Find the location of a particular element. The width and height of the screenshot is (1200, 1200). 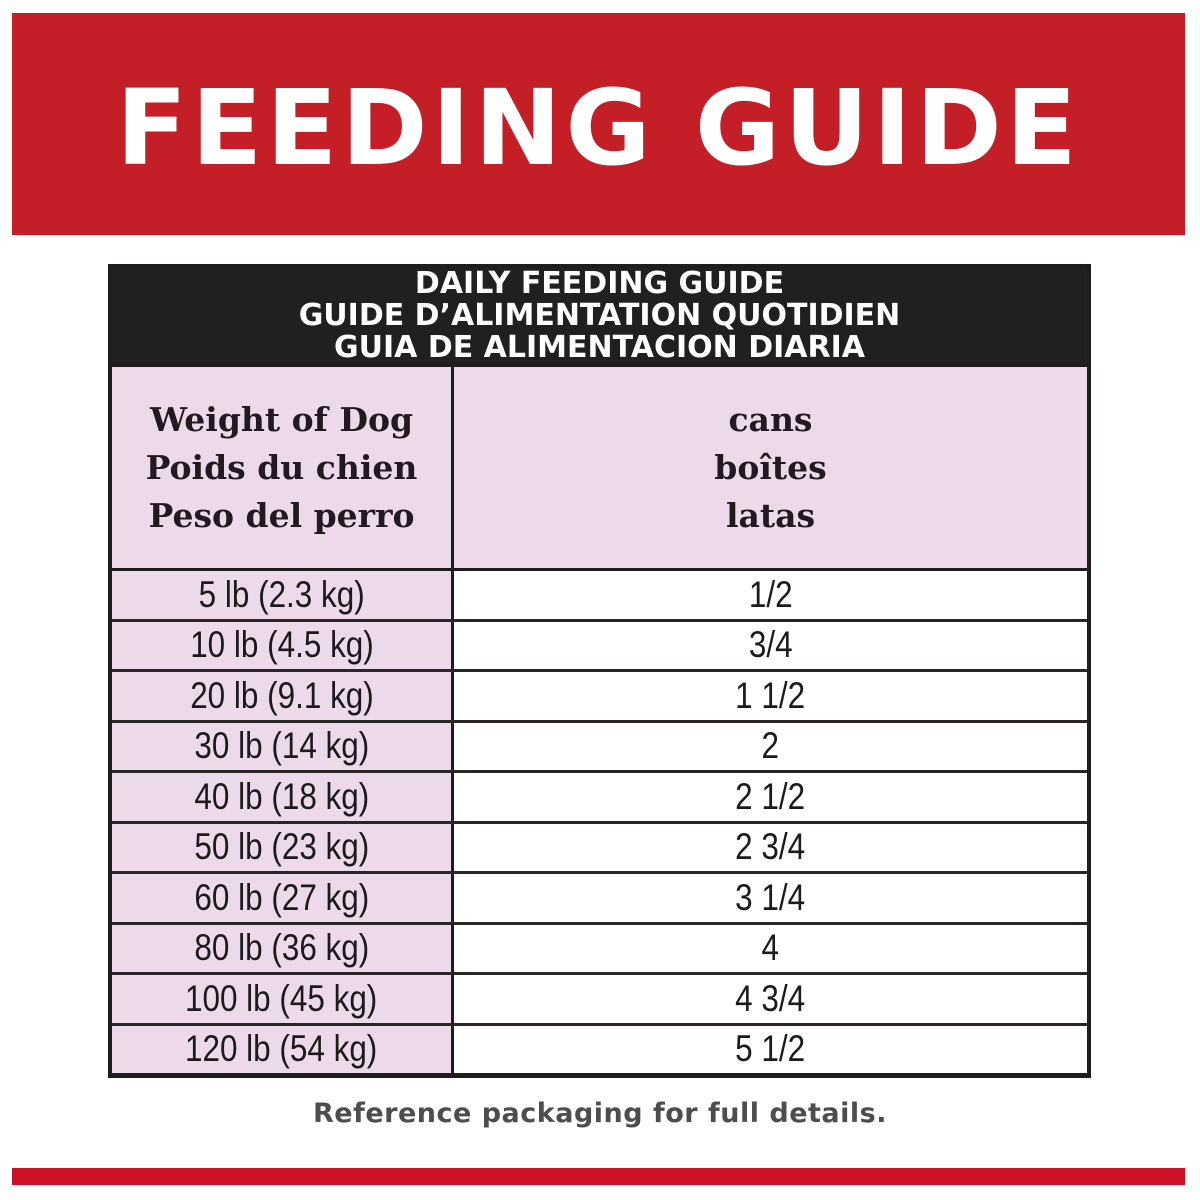

column-header-weight-spanish: Peso del perro is located at coordinates (281, 515).